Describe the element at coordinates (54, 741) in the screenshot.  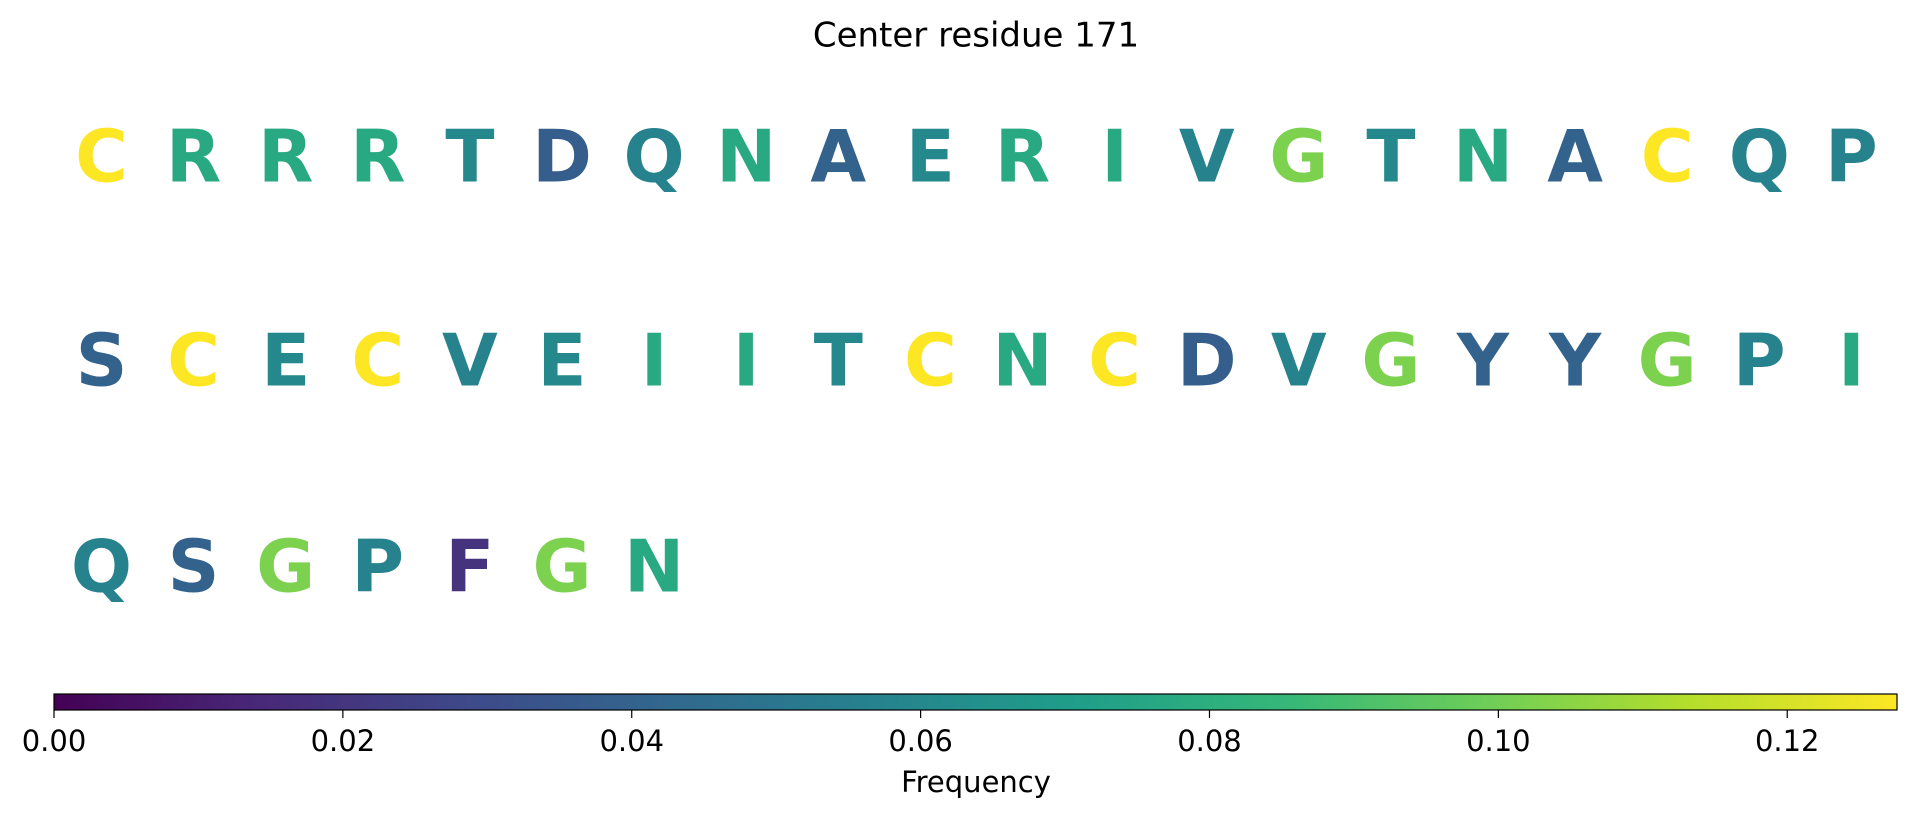
I see `x-tick-label: 0.00` at that location.